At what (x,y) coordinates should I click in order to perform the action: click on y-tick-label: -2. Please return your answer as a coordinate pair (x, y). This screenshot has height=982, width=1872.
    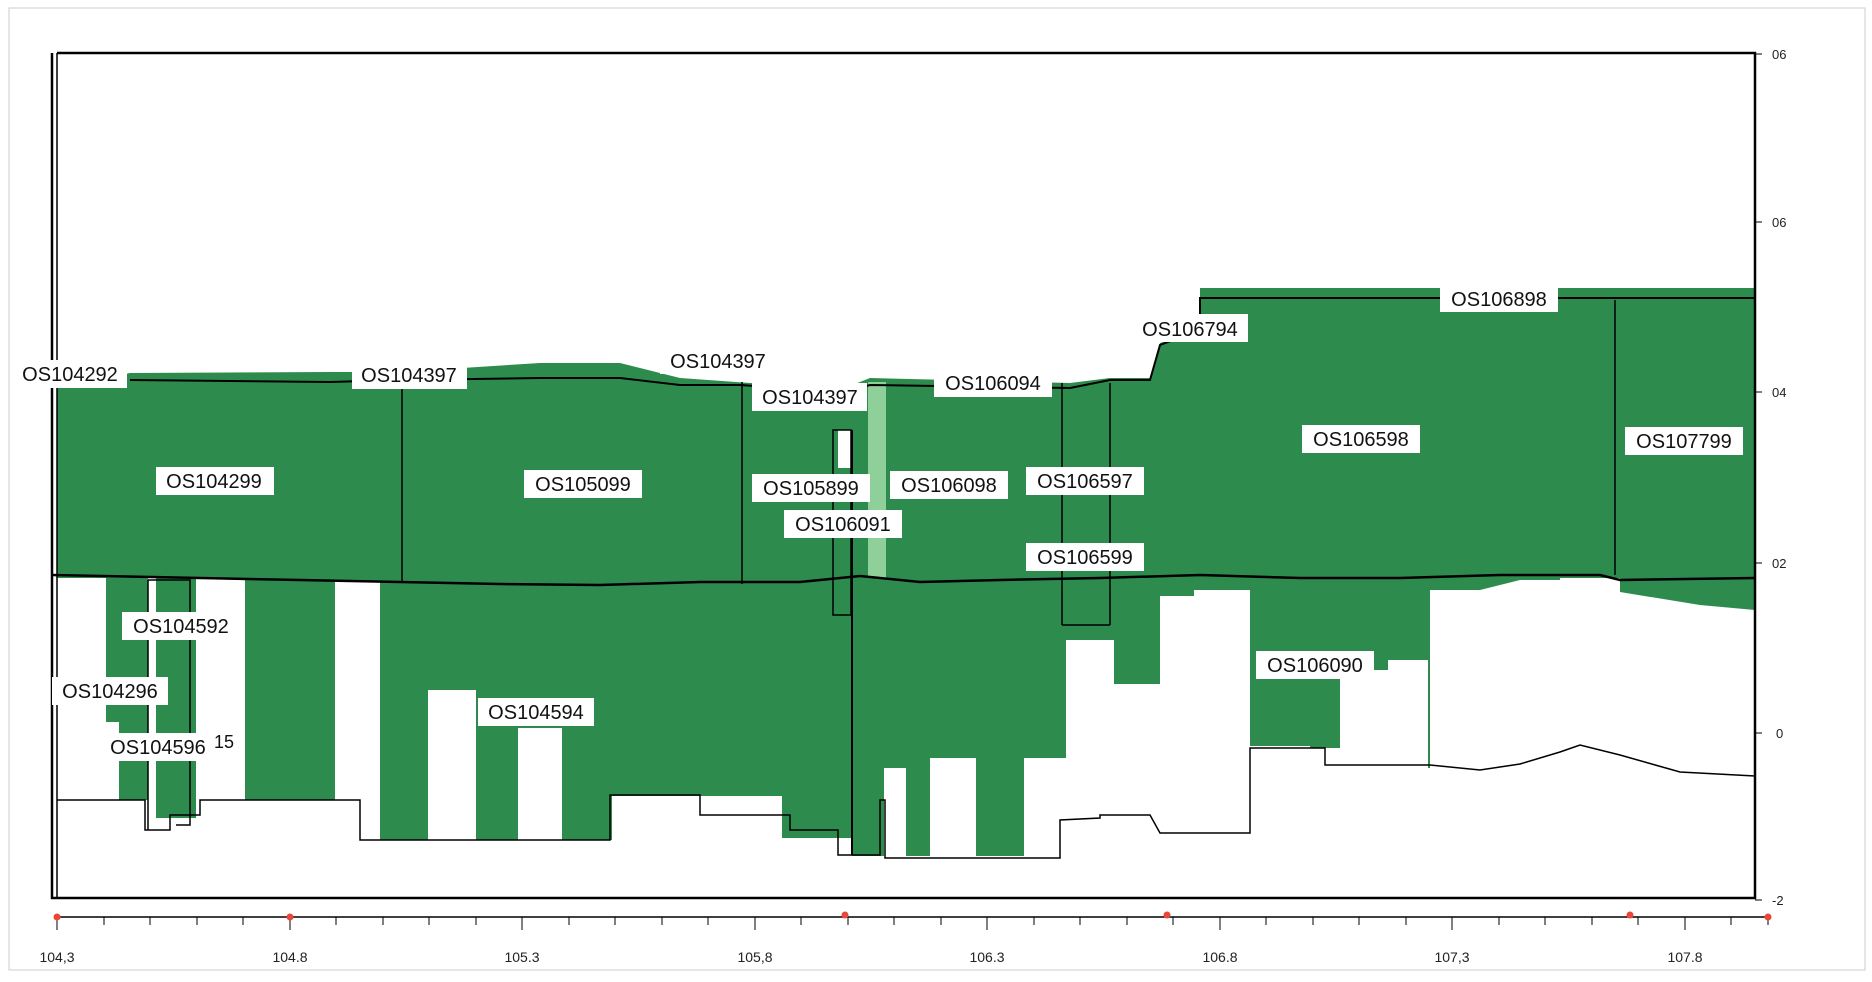
    Looking at the image, I should click on (1778, 900).